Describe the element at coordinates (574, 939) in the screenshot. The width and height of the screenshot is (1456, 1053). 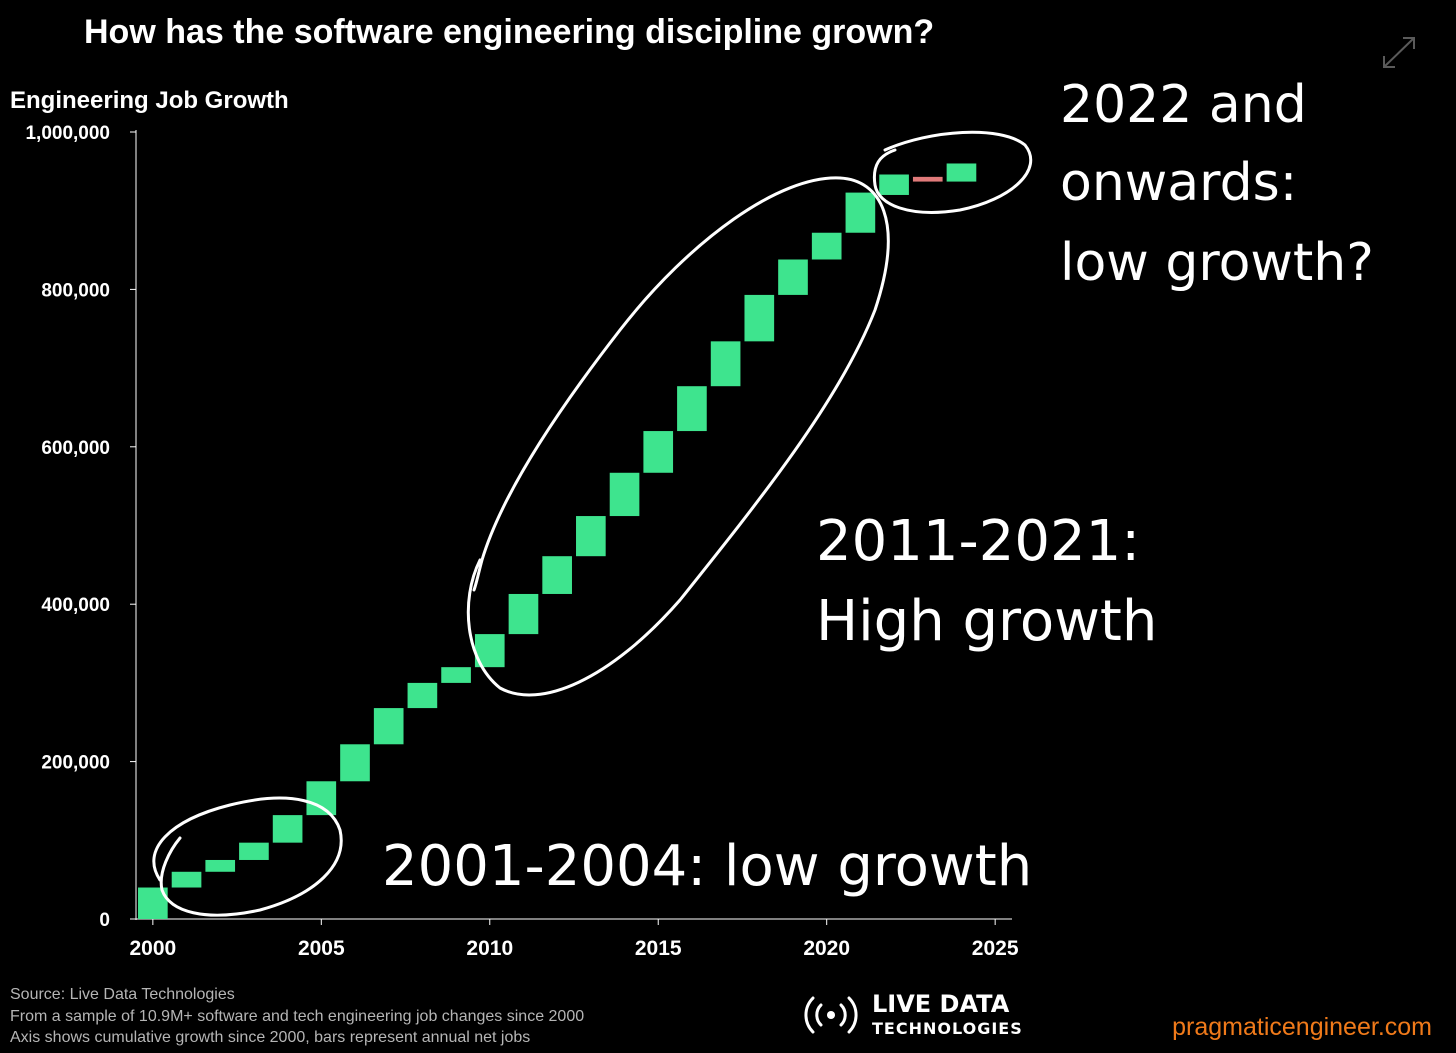
I see `x-ticks: 2000 2005 2010 2015 2020 2025` at that location.